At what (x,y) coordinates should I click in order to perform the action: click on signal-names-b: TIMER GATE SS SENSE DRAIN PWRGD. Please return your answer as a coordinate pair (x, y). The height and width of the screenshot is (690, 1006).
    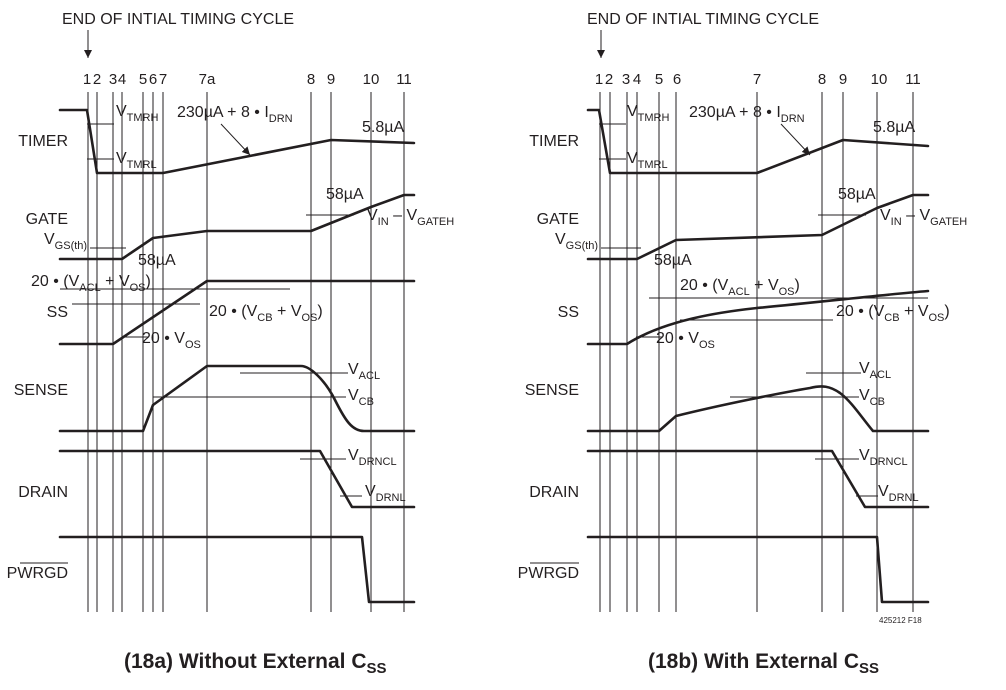
    Looking at the image, I should click on (548, 357).